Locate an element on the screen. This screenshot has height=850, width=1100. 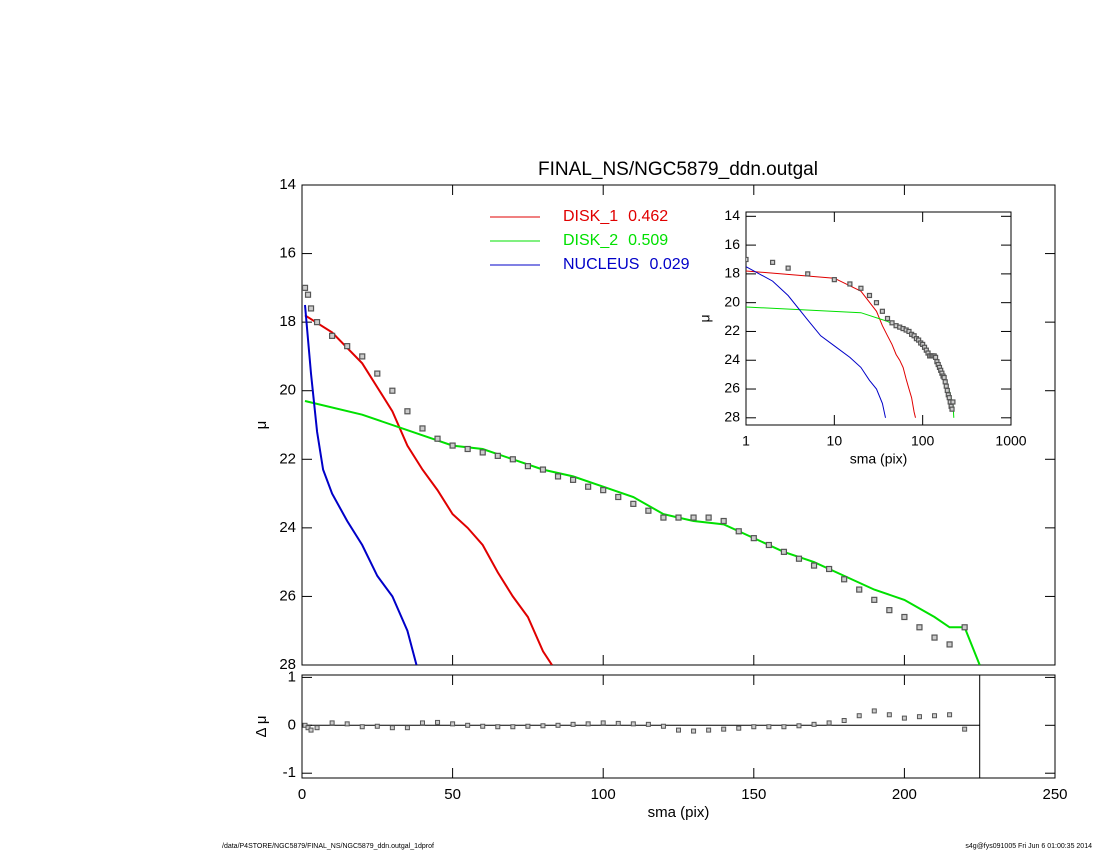
x-tick-label: 1 is located at coordinates (746, 441).